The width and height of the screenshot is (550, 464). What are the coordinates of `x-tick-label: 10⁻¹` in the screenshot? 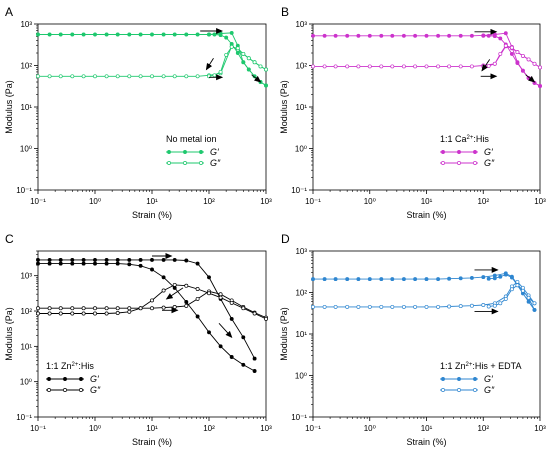 It's located at (38, 201).